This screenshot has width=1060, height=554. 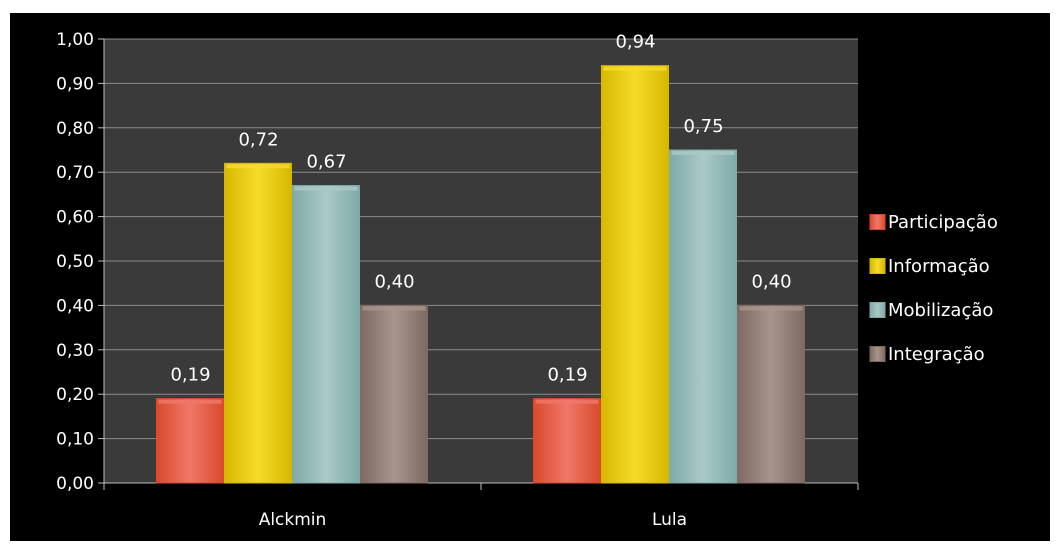 What do you see at coordinates (635, 42) in the screenshot?
I see `data-label: 0,94` at bounding box center [635, 42].